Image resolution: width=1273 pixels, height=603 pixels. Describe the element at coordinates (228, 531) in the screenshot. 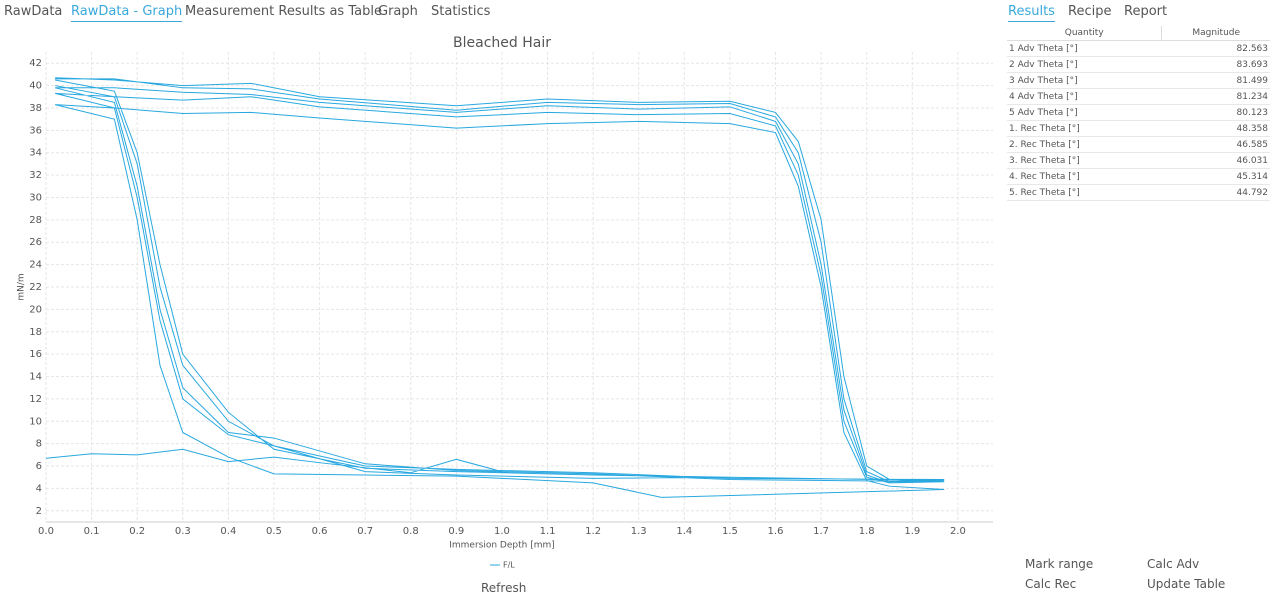

I see `x-tick-label: 0.4` at that location.